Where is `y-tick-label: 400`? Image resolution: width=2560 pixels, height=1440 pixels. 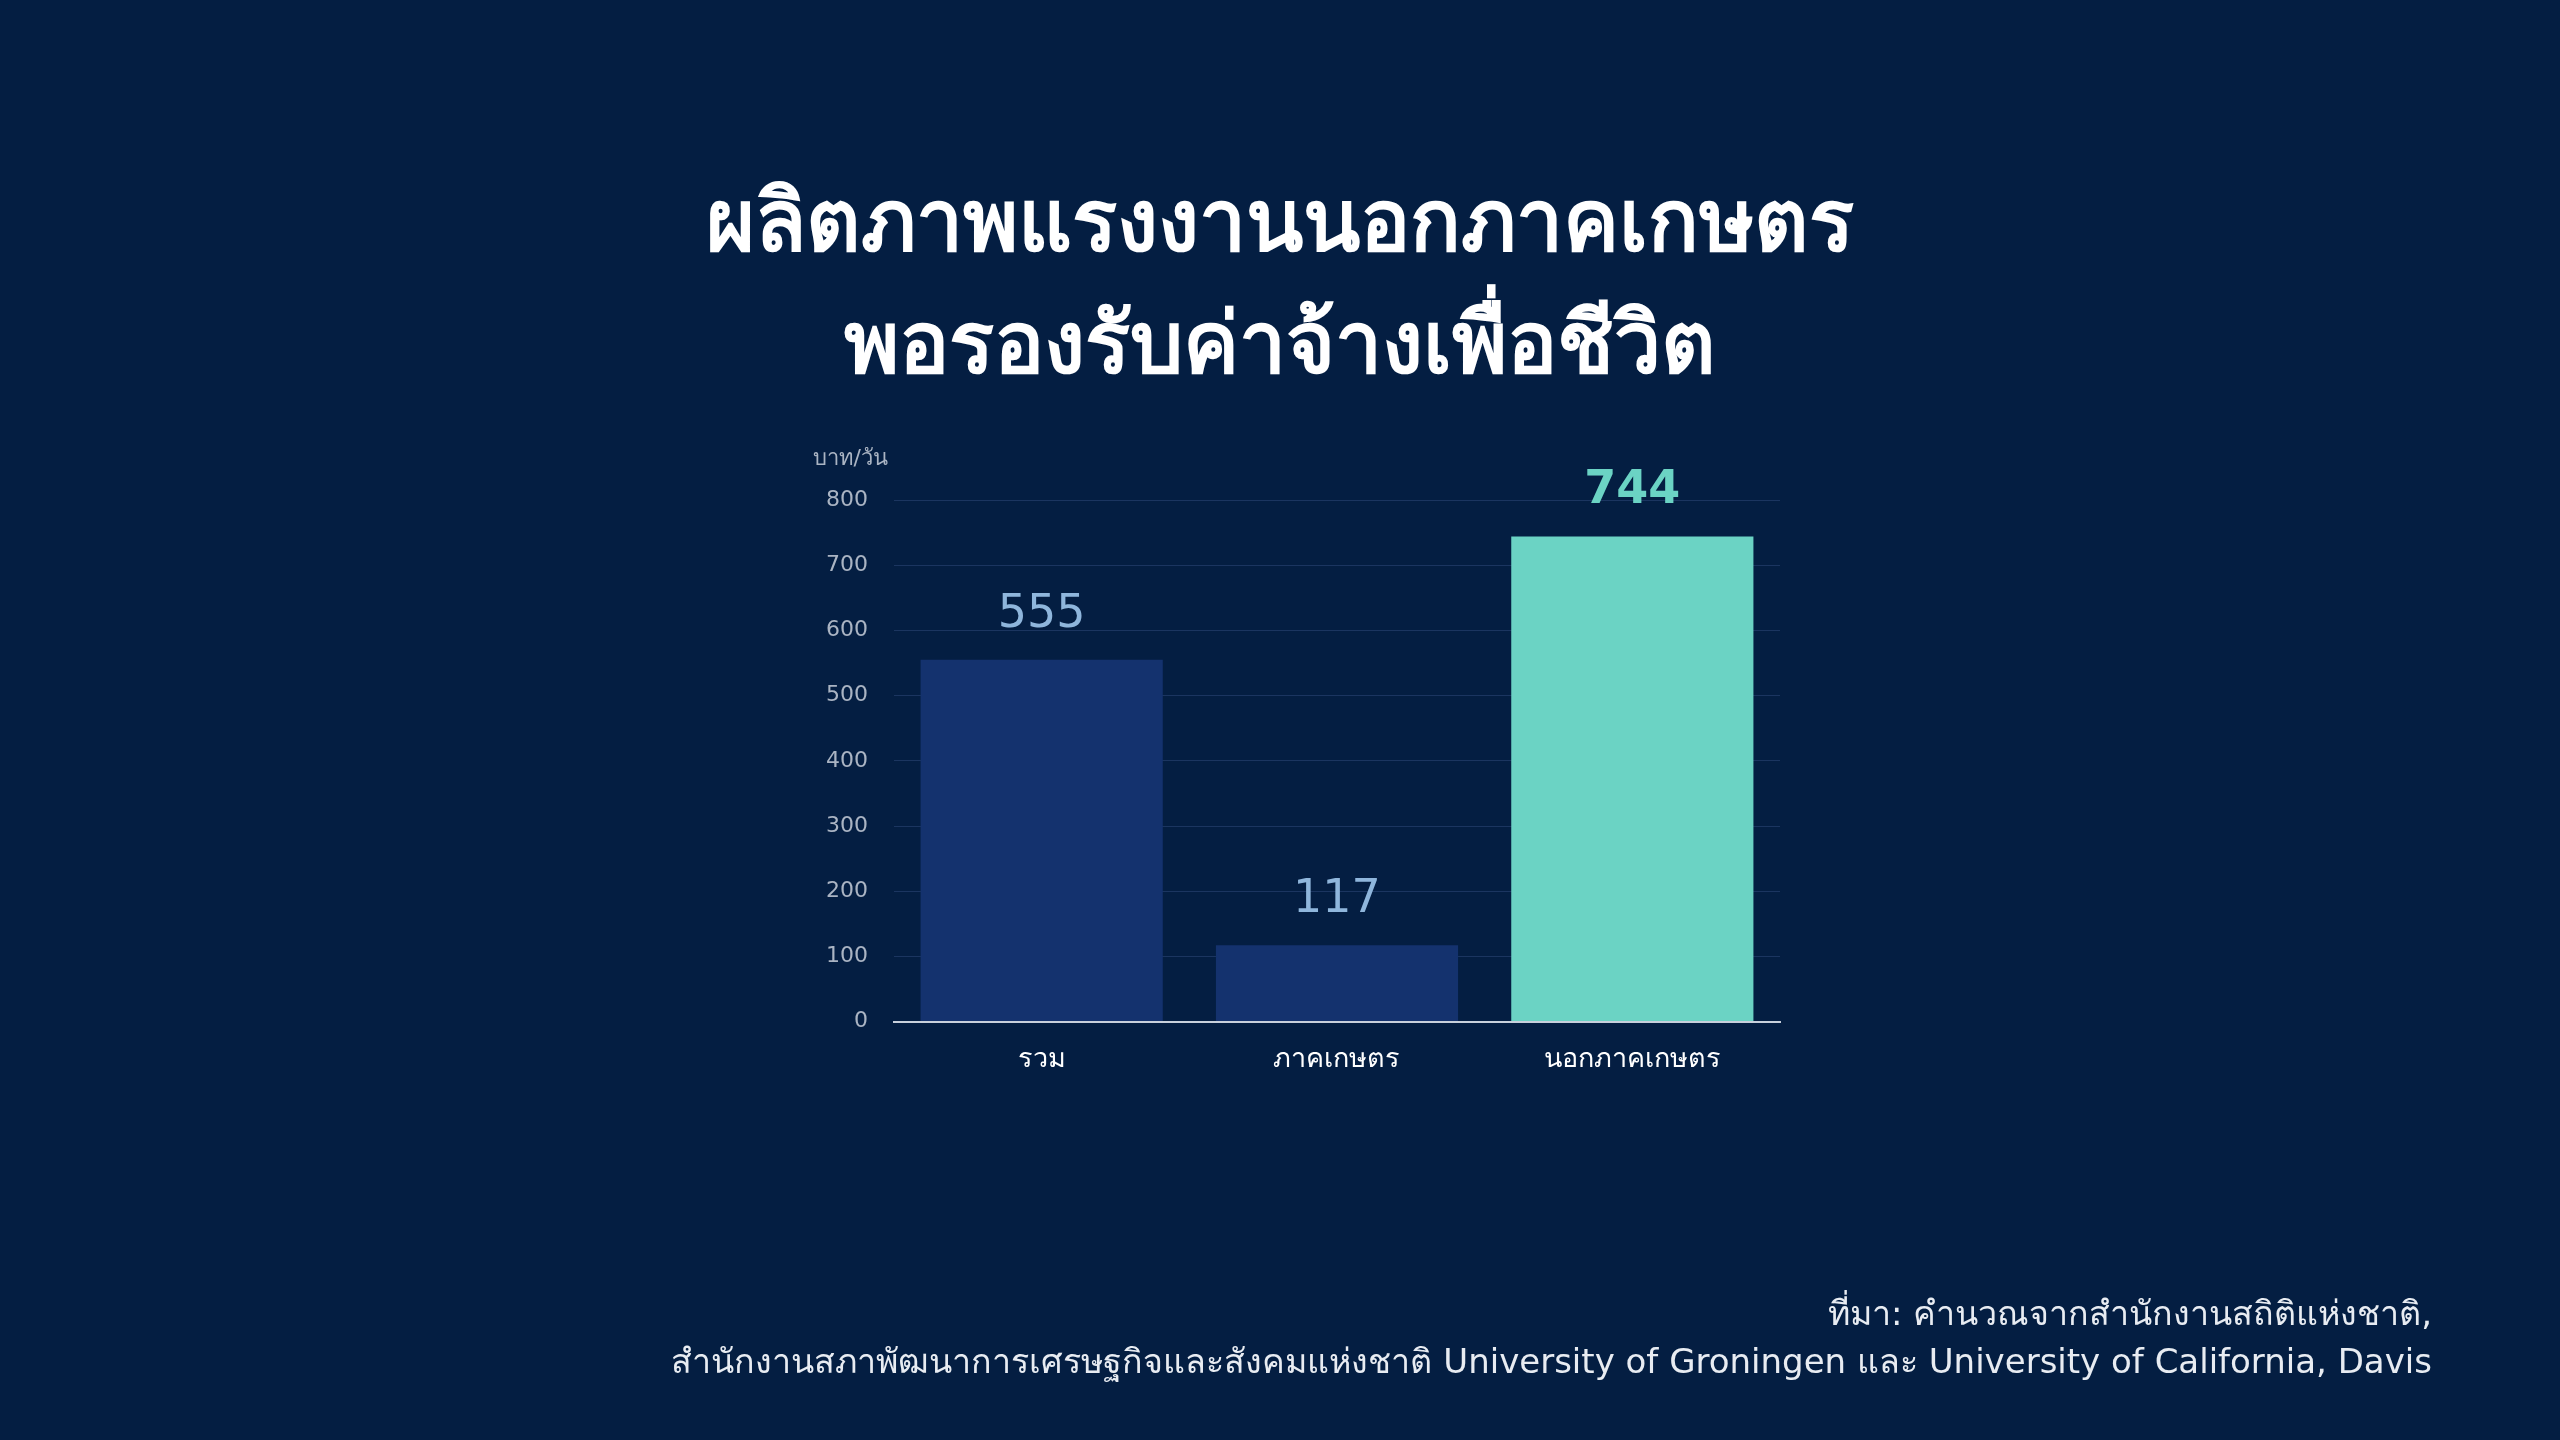 y-tick-label: 400 is located at coordinates (846, 759).